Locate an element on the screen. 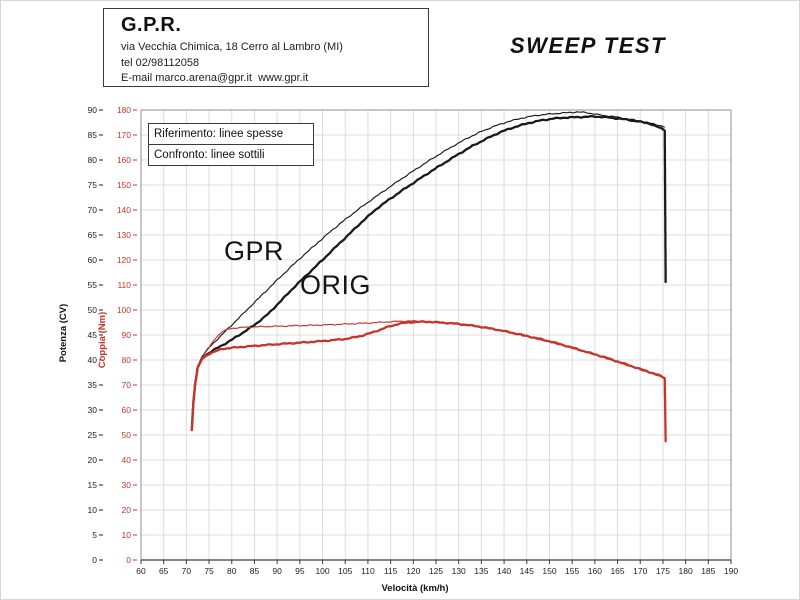 This screenshot has width=800, height=600. power-tick-label: 80 is located at coordinates (93, 160).